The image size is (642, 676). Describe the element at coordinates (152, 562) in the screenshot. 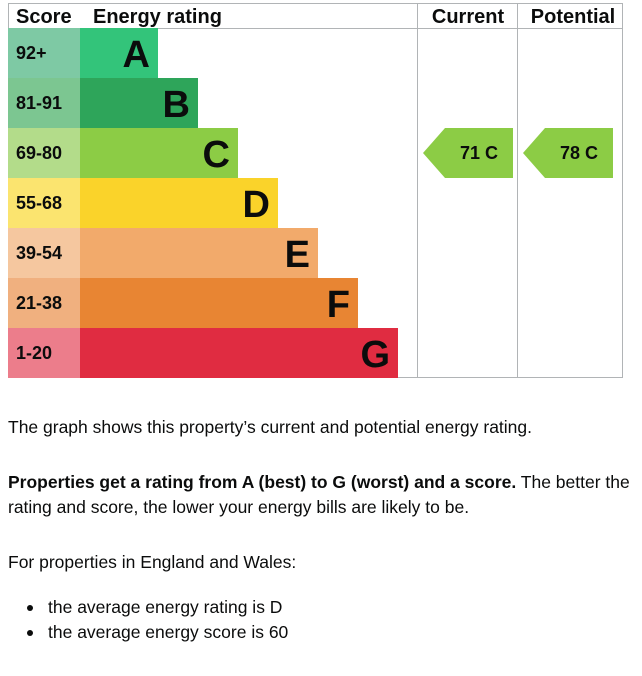

I see `region-note: For properties in England and Wales:` at that location.